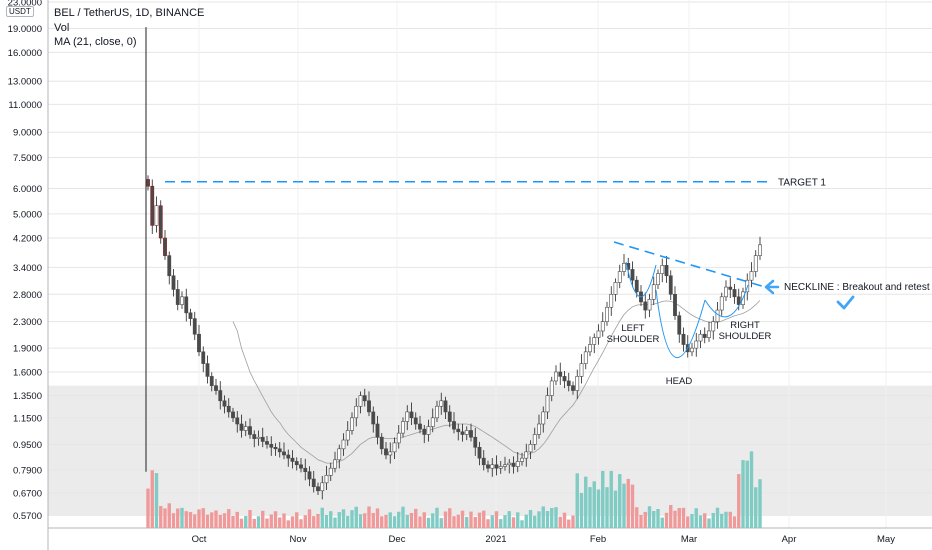 This screenshot has height=550, width=932. Describe the element at coordinates (27, 349) in the screenshot. I see `y-tick-label: 1.9000` at that location.